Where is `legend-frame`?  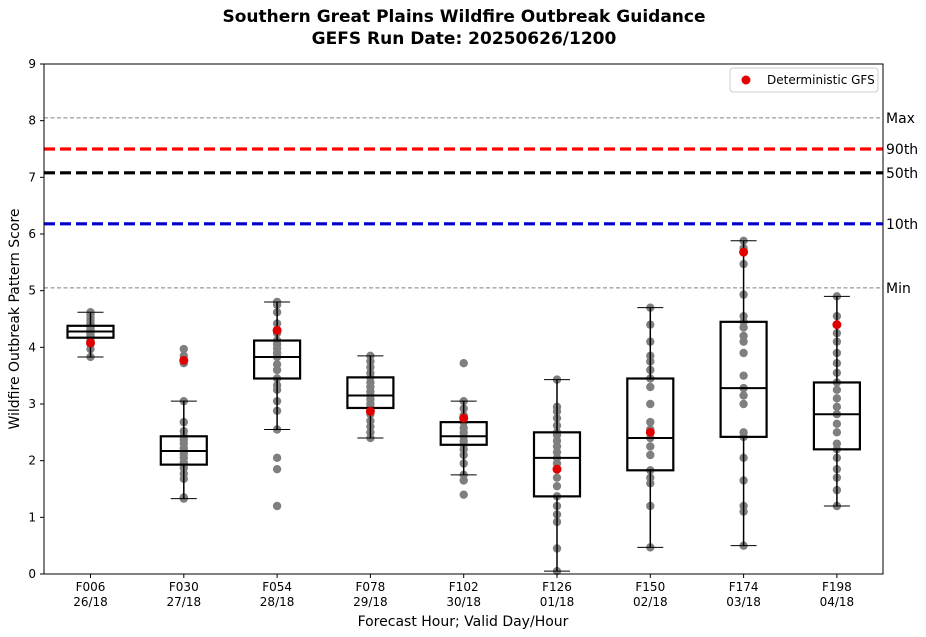
legend-frame is located at coordinates (804, 80).